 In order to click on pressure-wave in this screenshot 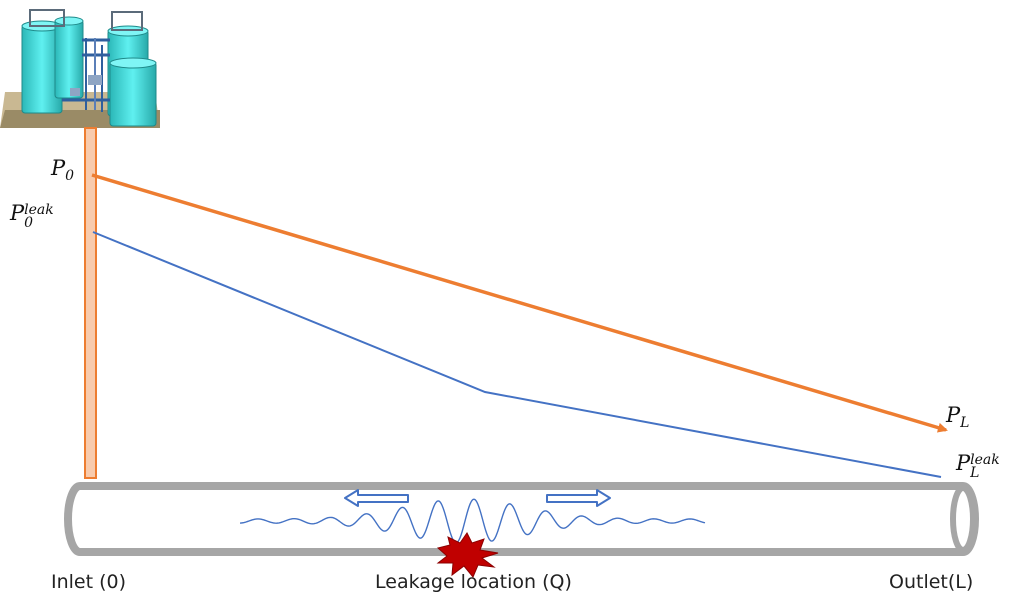, I will do `click(472, 521)`.